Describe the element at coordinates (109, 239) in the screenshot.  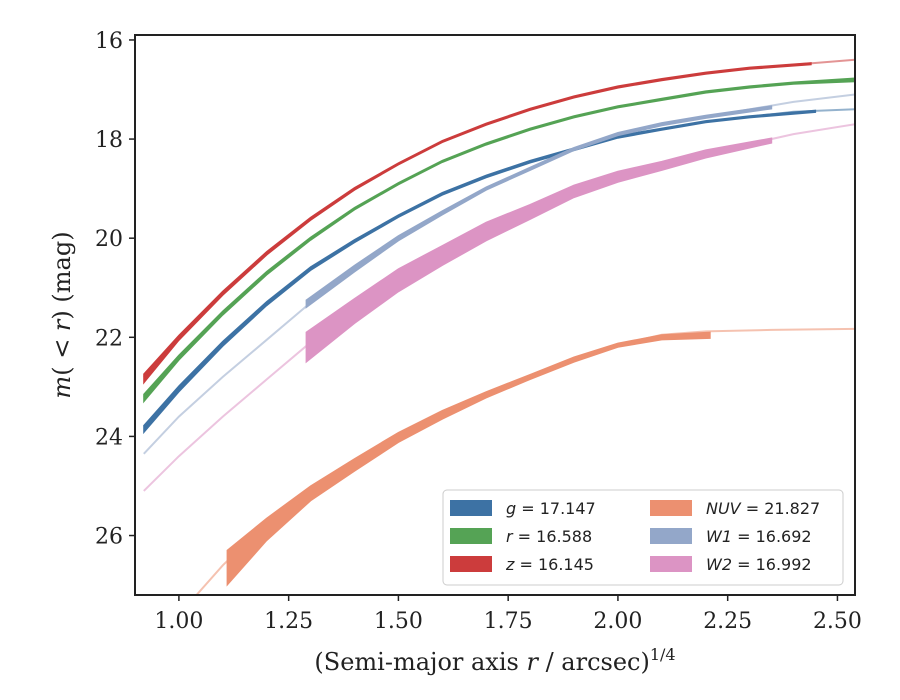
I see `y-tick-label: 20` at that location.